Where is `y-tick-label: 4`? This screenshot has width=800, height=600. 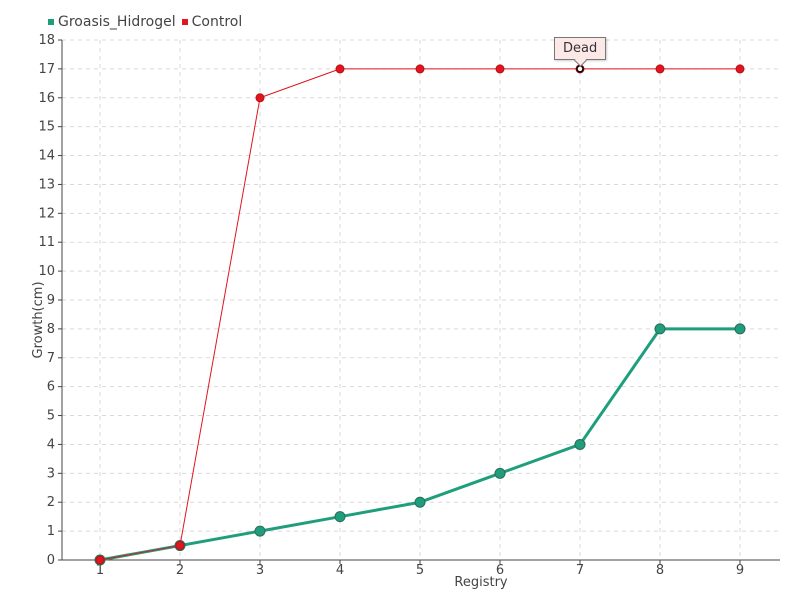 y-tick-label: 4 is located at coordinates (51, 444).